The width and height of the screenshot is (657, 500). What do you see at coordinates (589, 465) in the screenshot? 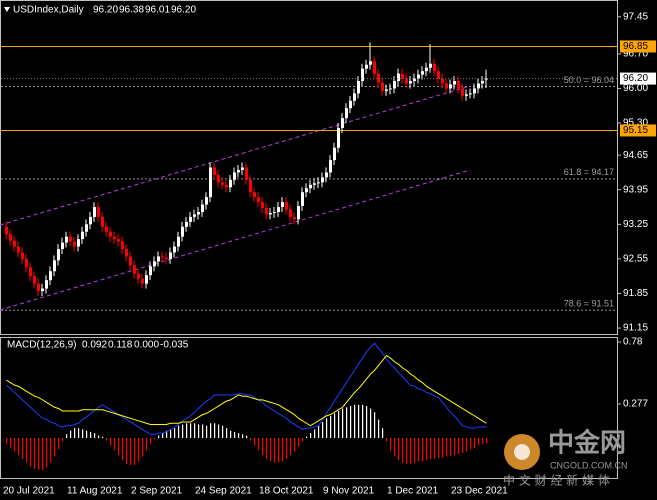
I see `watermark-site: CNGOLD.COM.CN` at bounding box center [589, 465].